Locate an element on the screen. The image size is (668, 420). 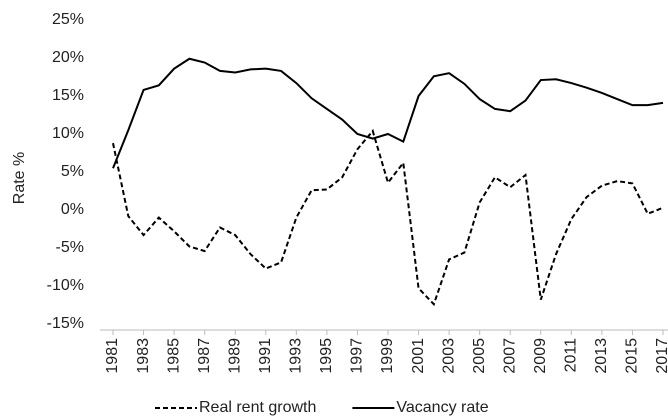
y-tick-label: 5% is located at coordinates (72, 171).